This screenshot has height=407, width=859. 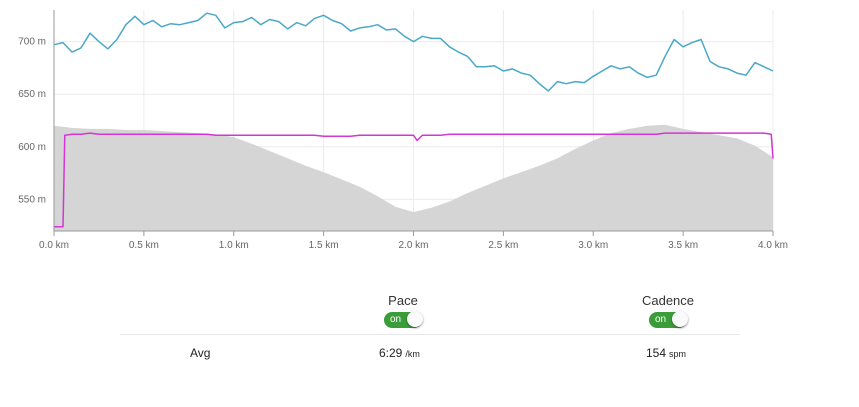 I want to click on cadence-toggle-text: on, so click(x=661, y=319).